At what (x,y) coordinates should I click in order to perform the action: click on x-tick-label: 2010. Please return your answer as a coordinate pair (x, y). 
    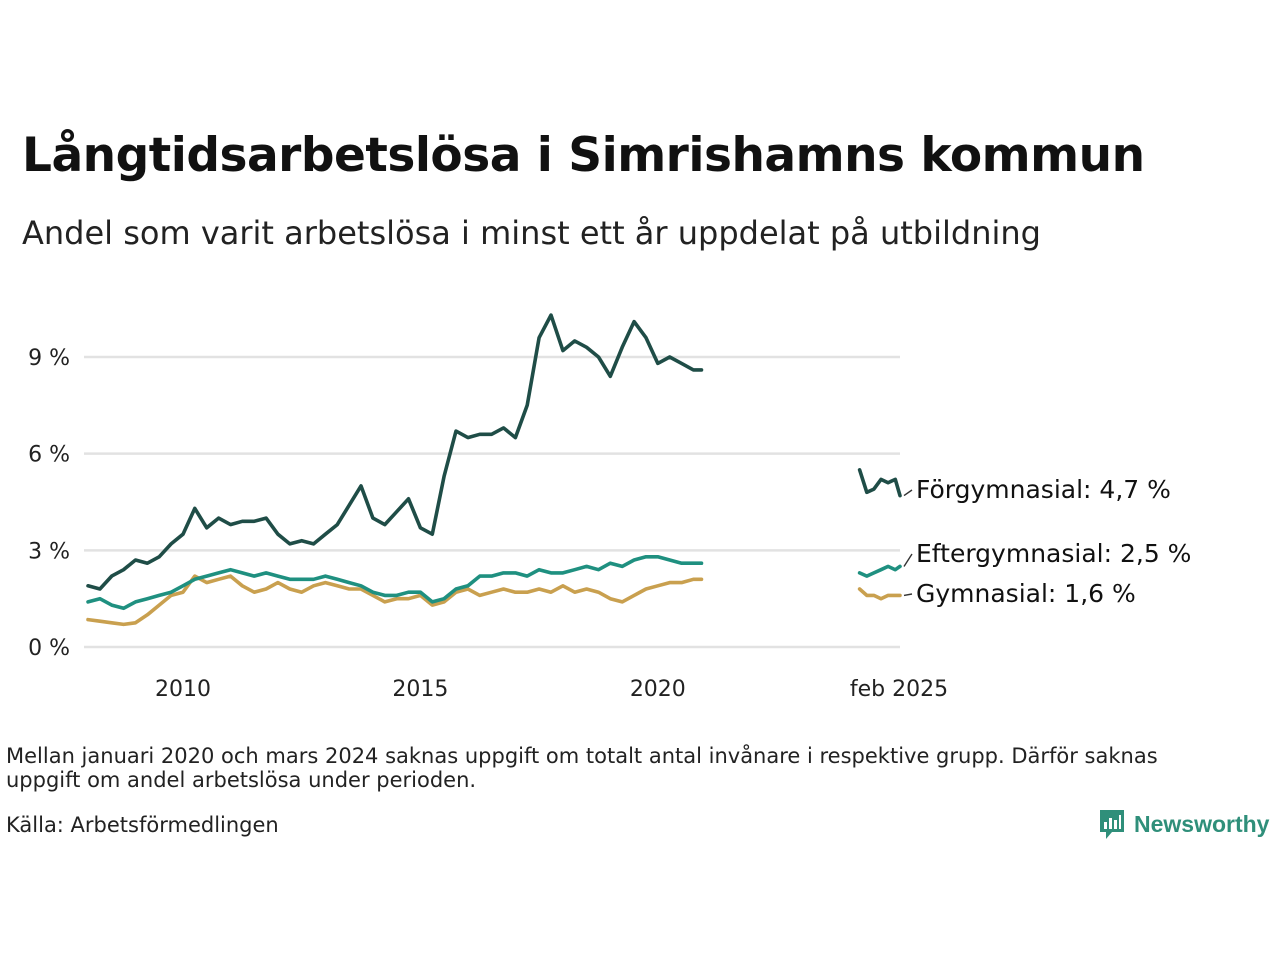
    Looking at the image, I should click on (183, 689).